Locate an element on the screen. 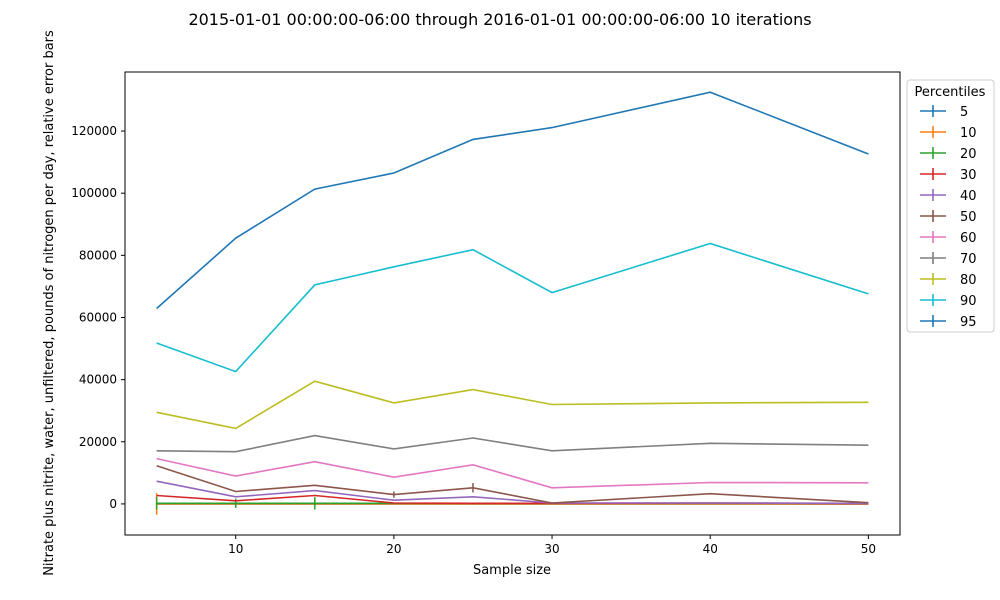 The height and width of the screenshot is (600, 1000). legend-item-50: 50 is located at coordinates (948, 217).